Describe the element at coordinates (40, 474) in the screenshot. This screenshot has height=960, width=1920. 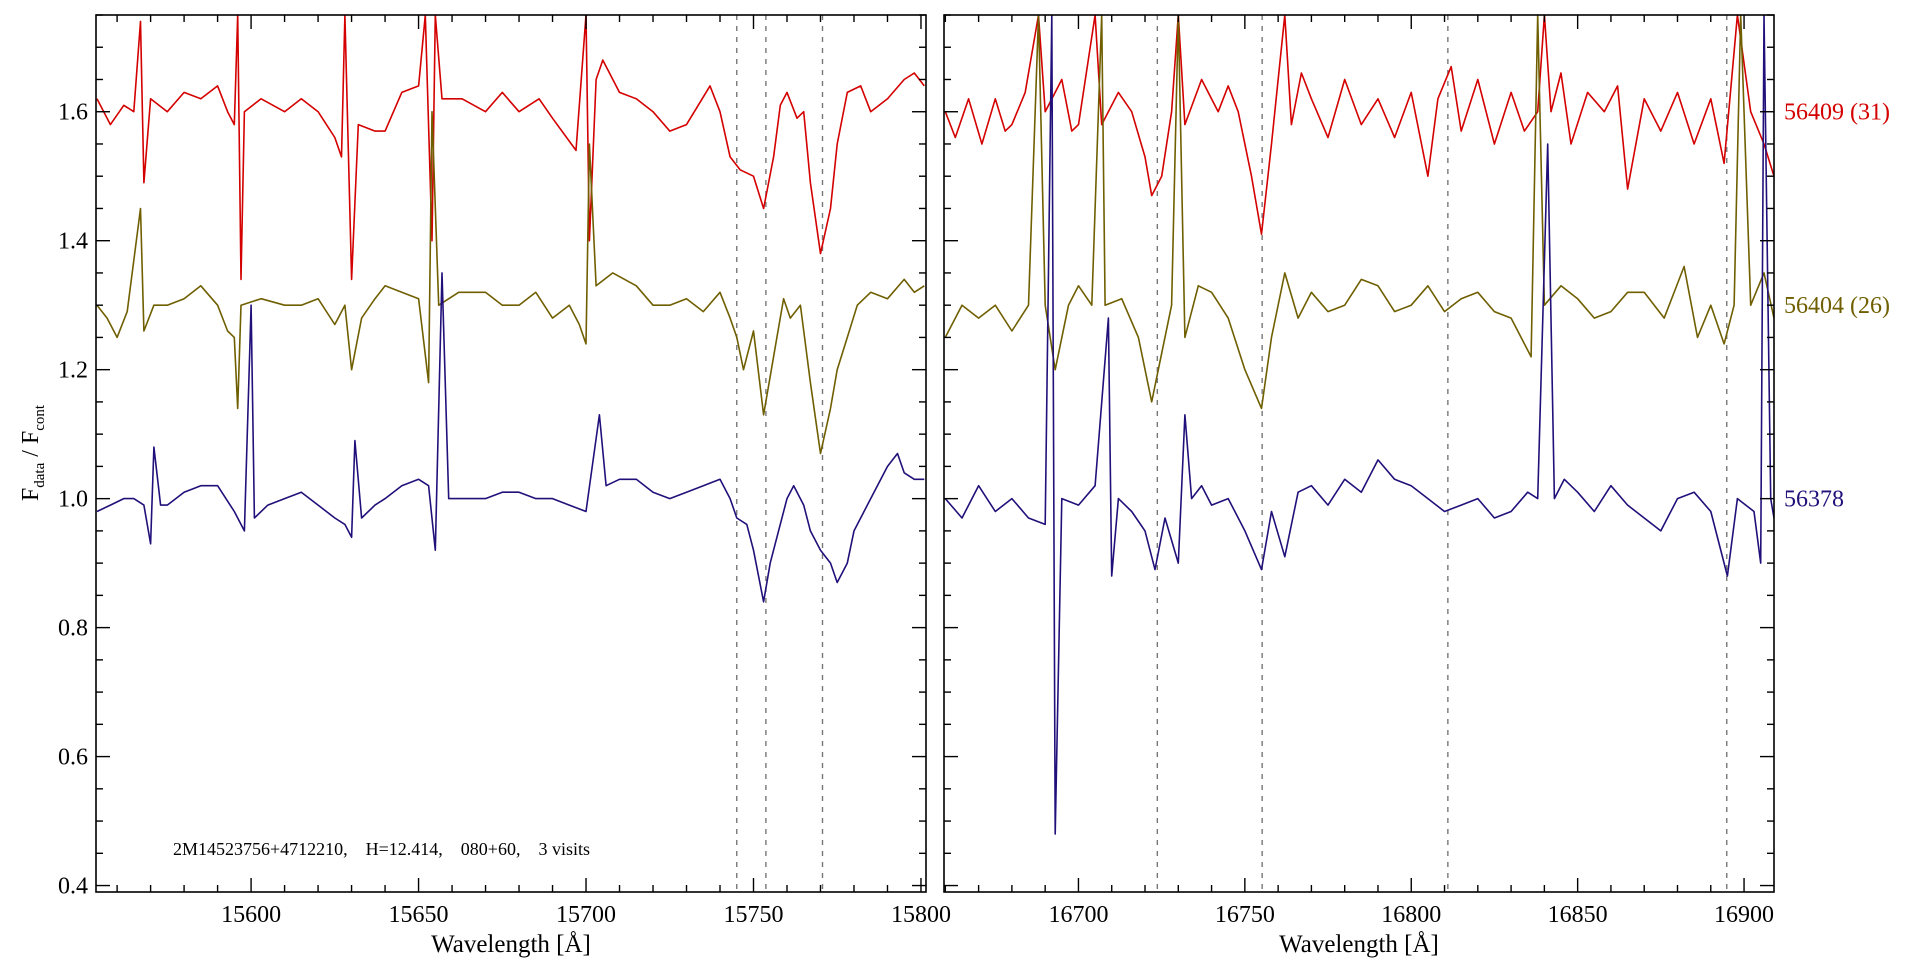
I see `y-label-sub-data: data` at that location.